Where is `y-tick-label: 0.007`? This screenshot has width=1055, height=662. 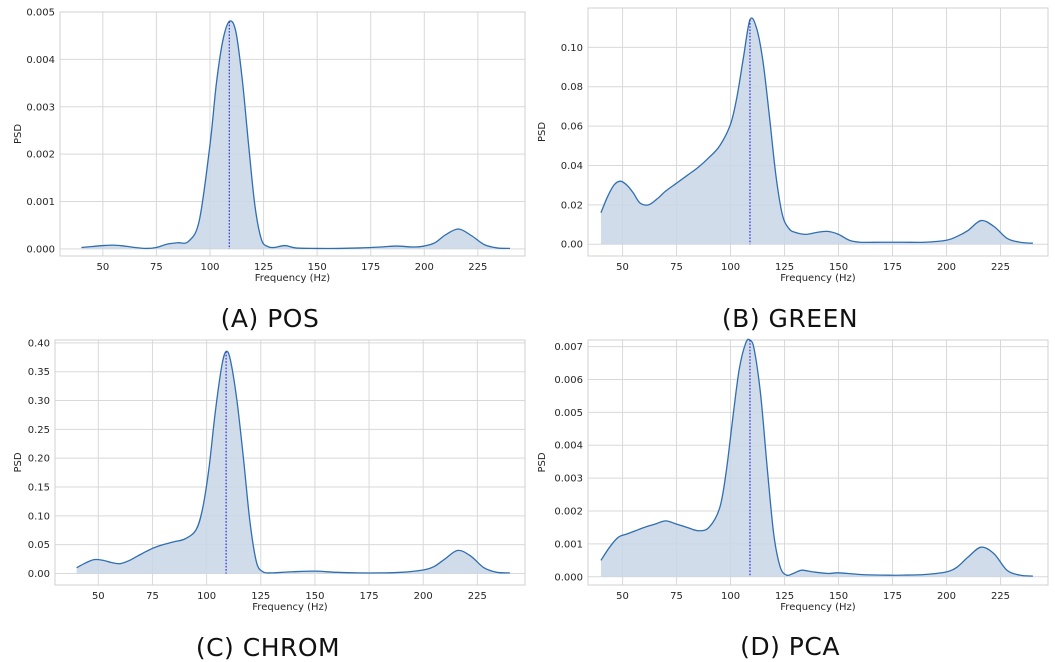
y-tick-label: 0.007 is located at coordinates (568, 347).